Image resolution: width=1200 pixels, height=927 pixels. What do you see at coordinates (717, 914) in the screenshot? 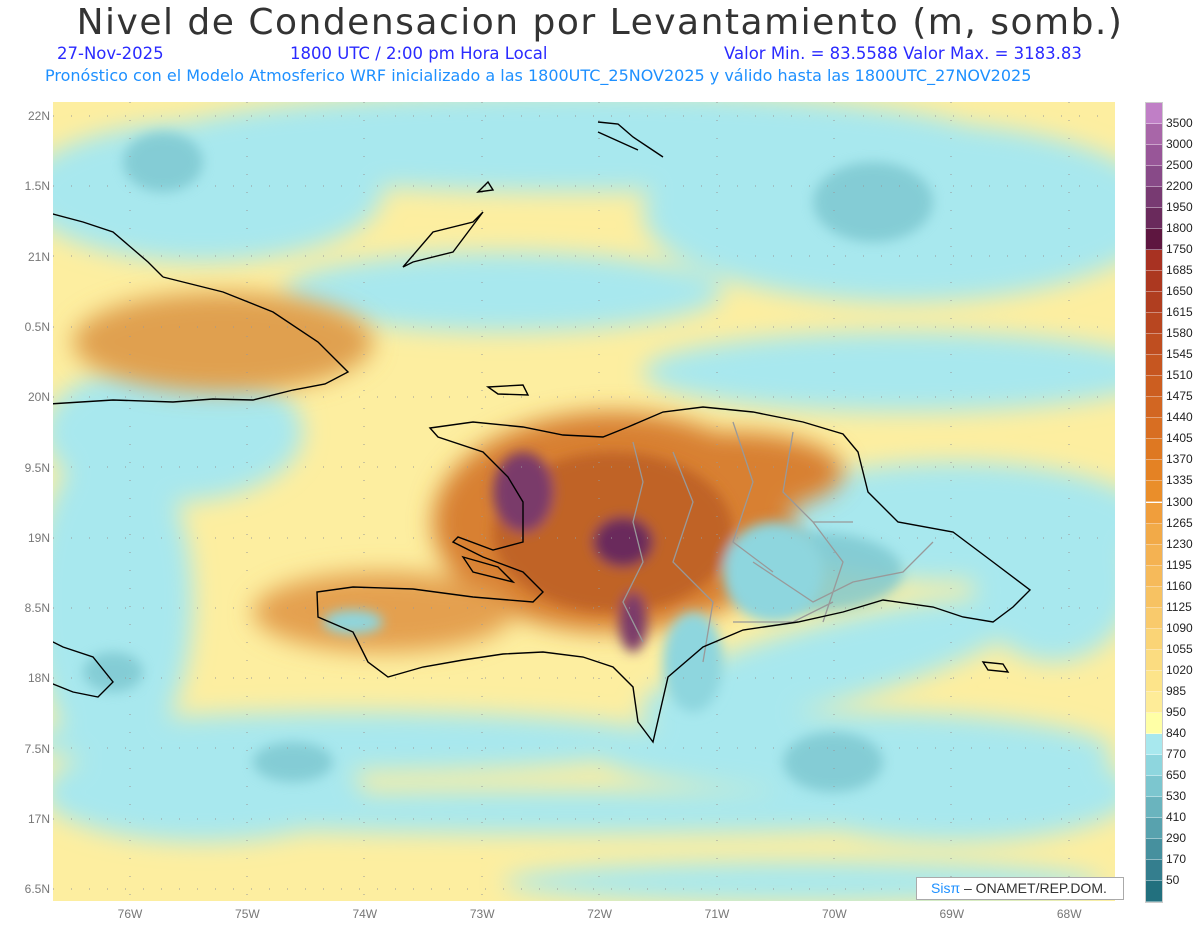
I see `lon-tick-label: 71W` at bounding box center [717, 914].